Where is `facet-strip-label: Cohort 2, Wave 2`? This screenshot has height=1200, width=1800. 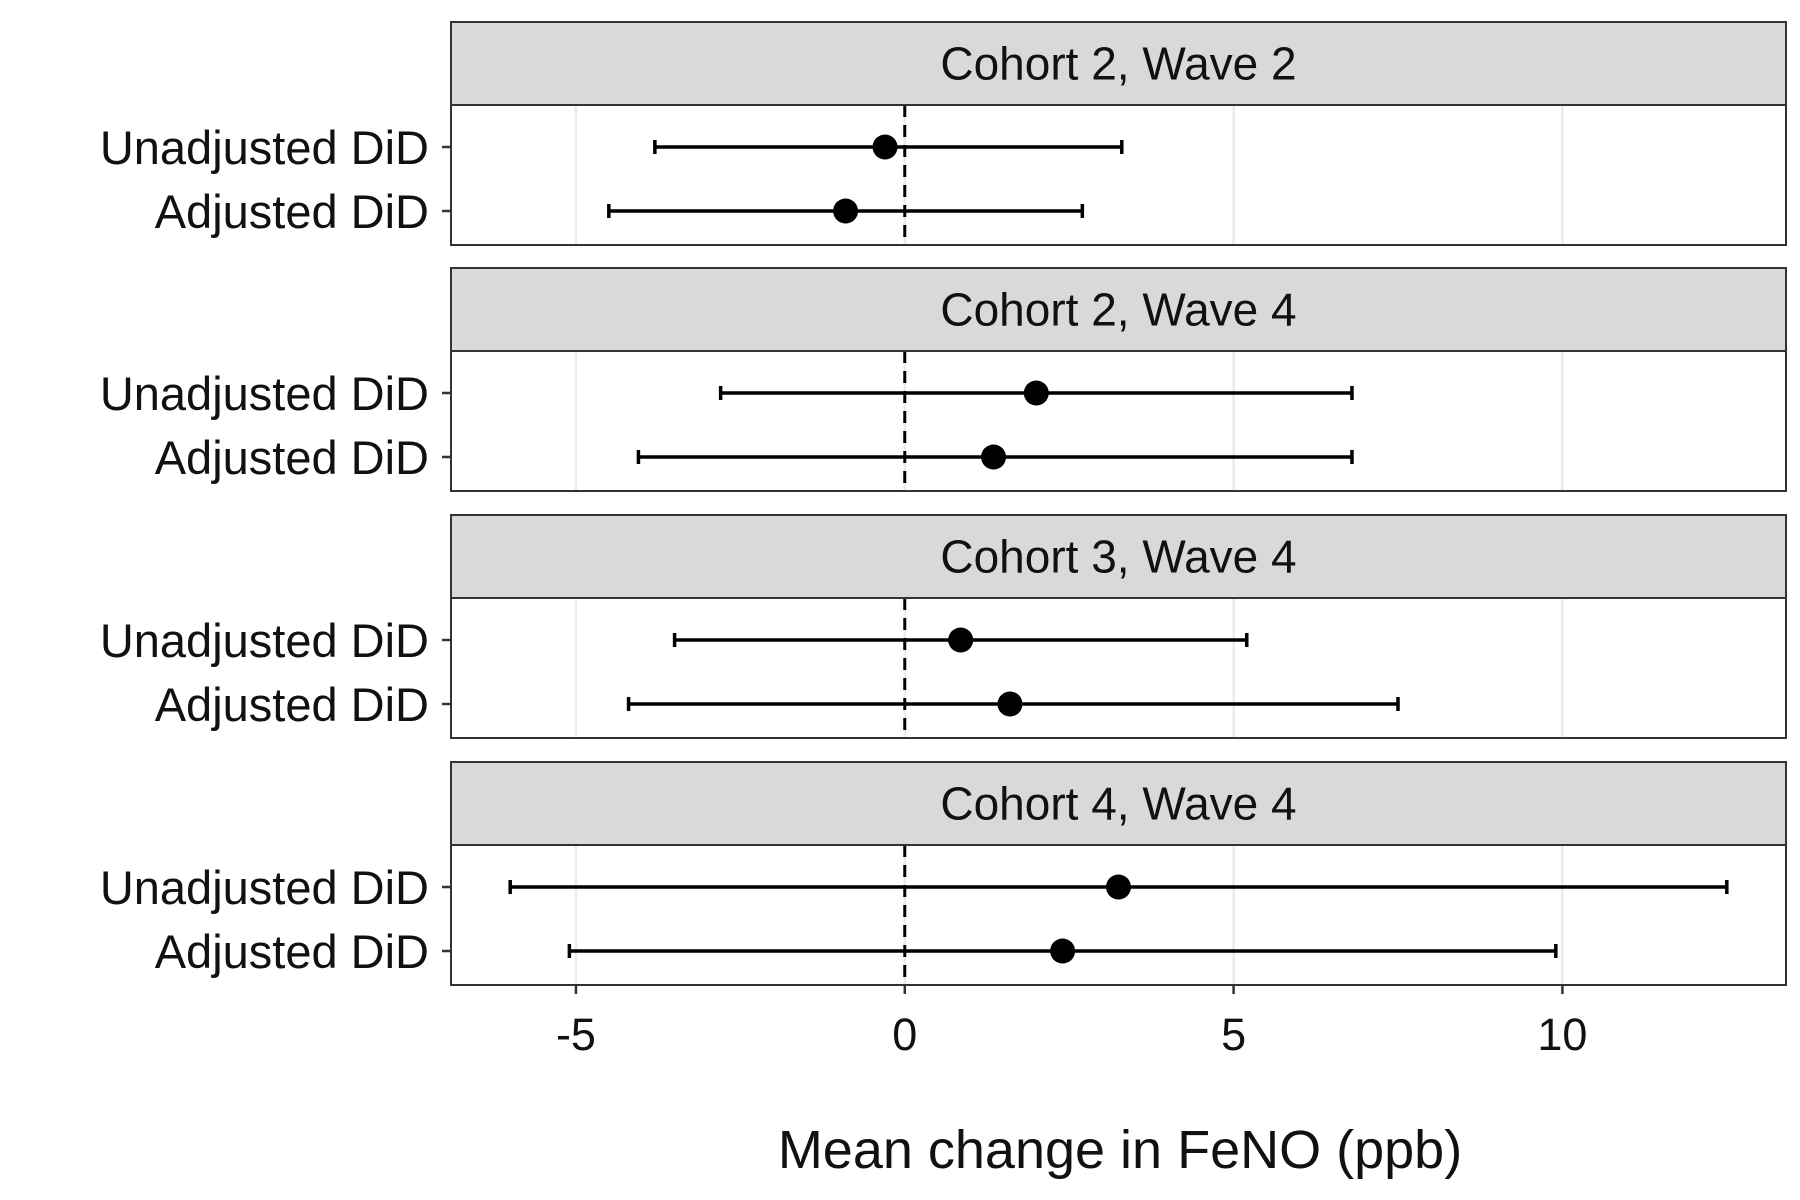 facet-strip-label: Cohort 2, Wave 2 is located at coordinates (1118, 64).